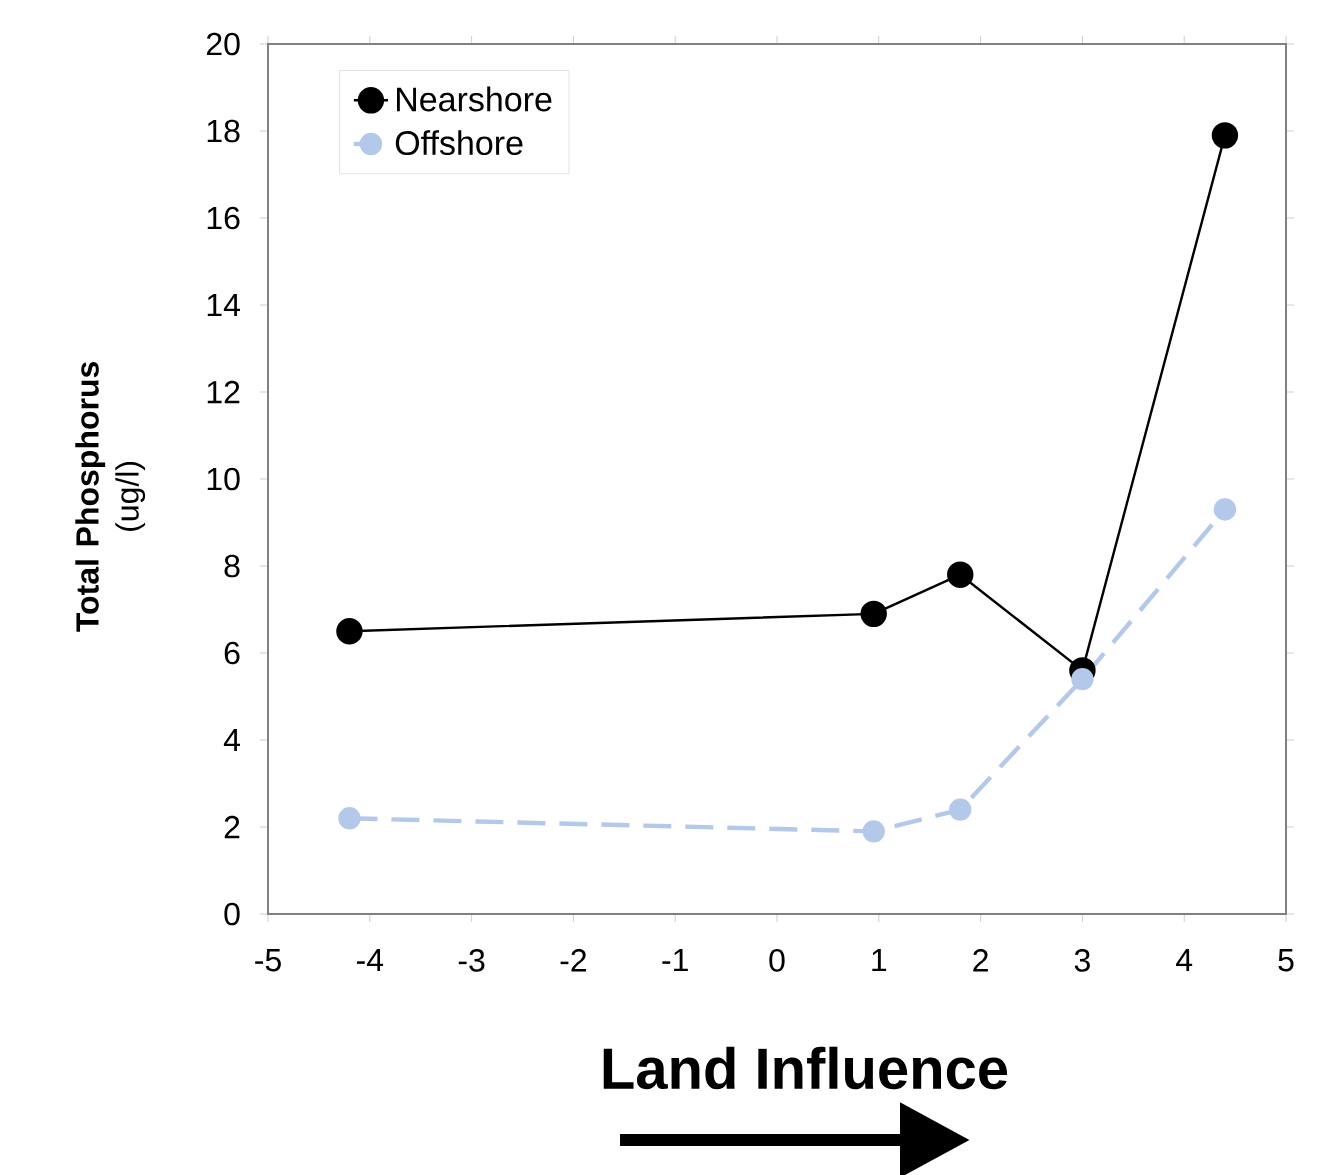 The width and height of the screenshot is (1340, 1175). What do you see at coordinates (370, 960) in the screenshot?
I see `x-tick-label: -4` at bounding box center [370, 960].